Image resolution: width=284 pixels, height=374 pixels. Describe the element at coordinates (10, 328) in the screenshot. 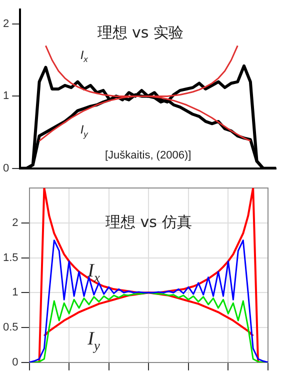

I see `y-tick-label: 0.5` at that location.